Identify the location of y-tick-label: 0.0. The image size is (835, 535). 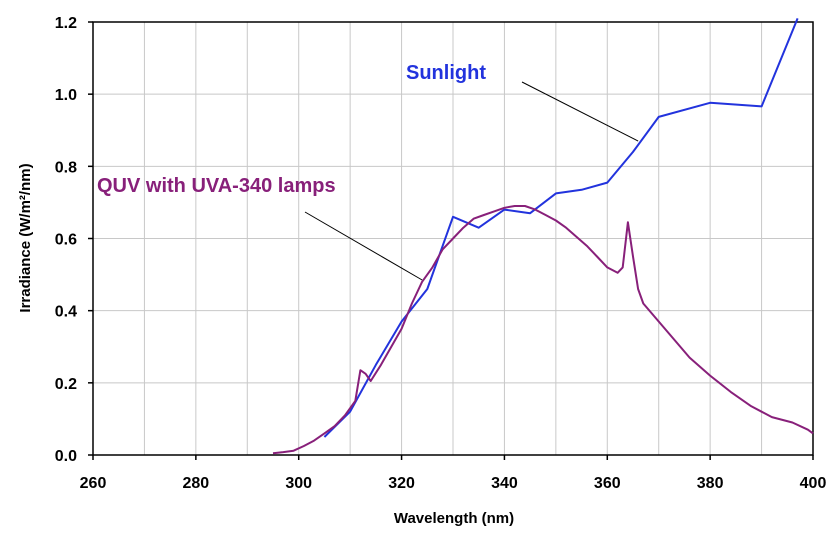
(66, 456).